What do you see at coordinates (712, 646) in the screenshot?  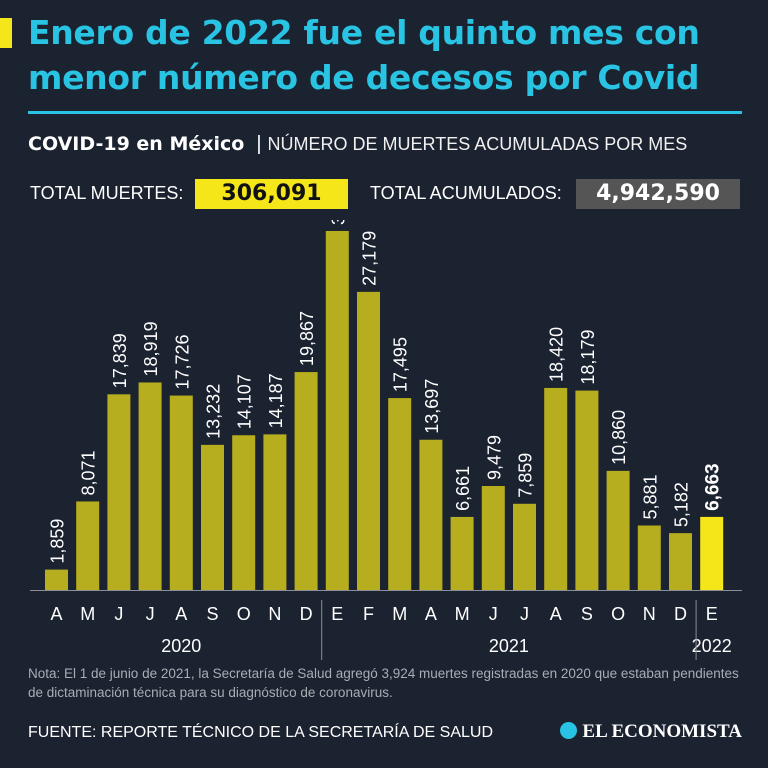 I see `year-label-2022: 2022` at bounding box center [712, 646].